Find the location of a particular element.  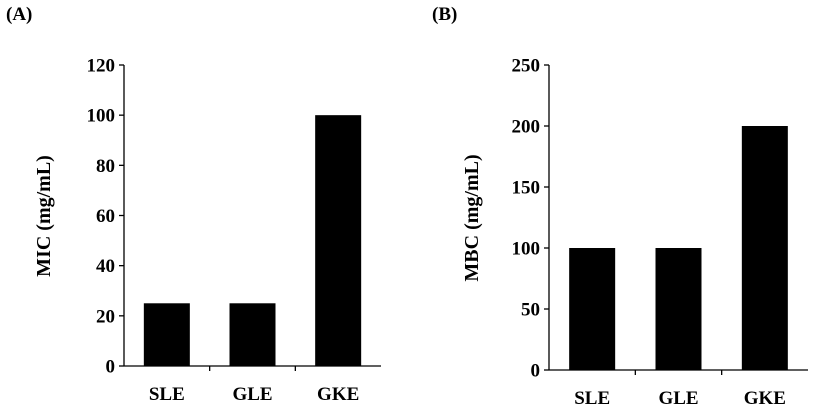

y-tick-label: 150 is located at coordinates (526, 188).